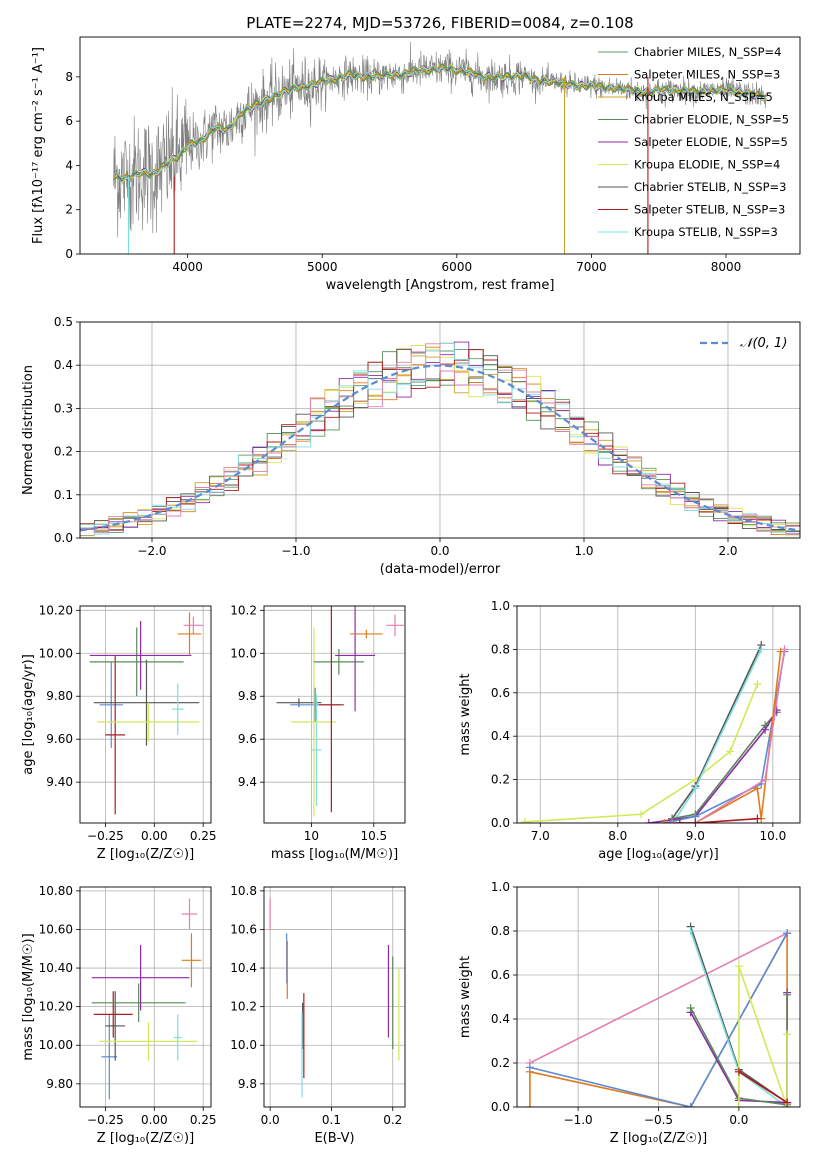 This screenshot has height=1170, width=819. What do you see at coordinates (63, 322) in the screenshot?
I see `y-tick-label: 0.5` at bounding box center [63, 322].